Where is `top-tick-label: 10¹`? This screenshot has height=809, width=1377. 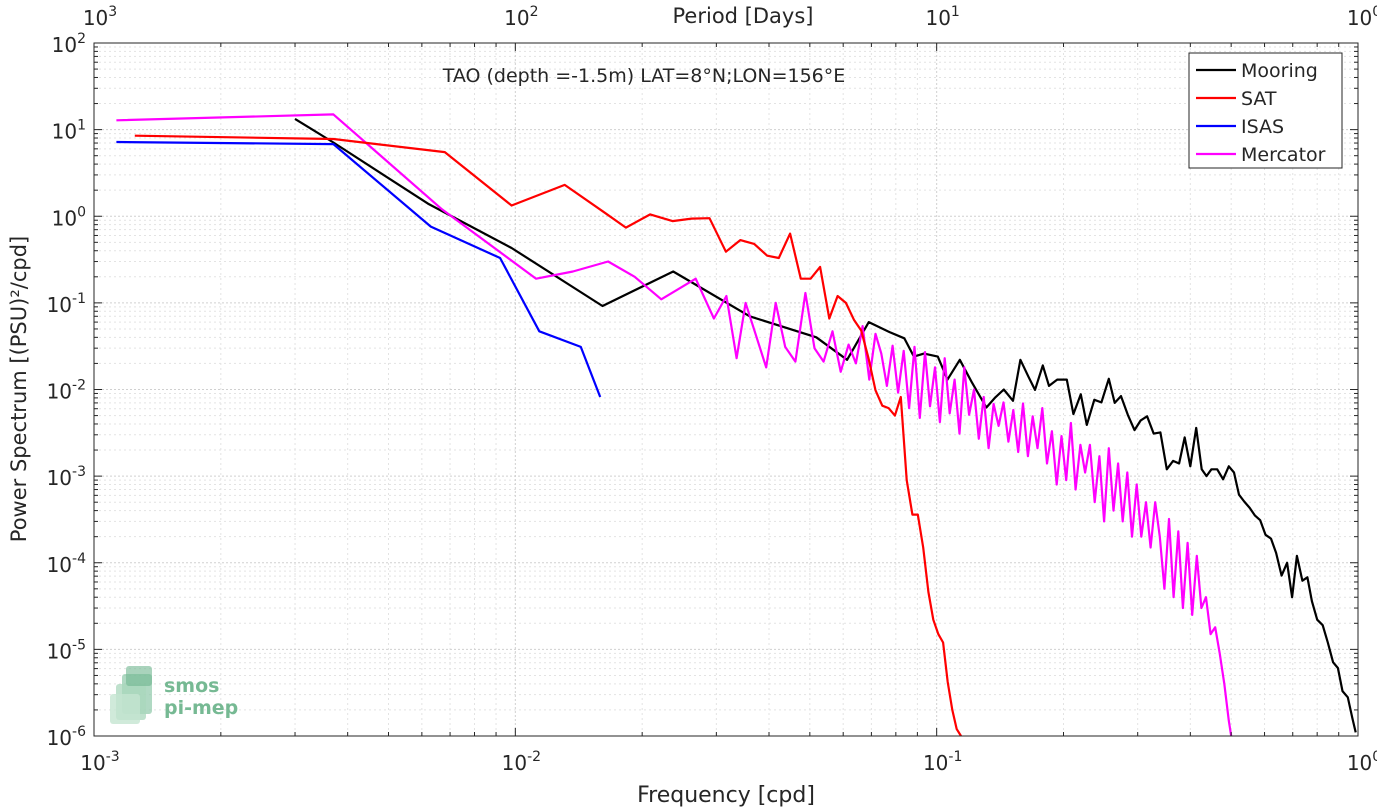 top-tick-label: 10¹ is located at coordinates (942, 17).